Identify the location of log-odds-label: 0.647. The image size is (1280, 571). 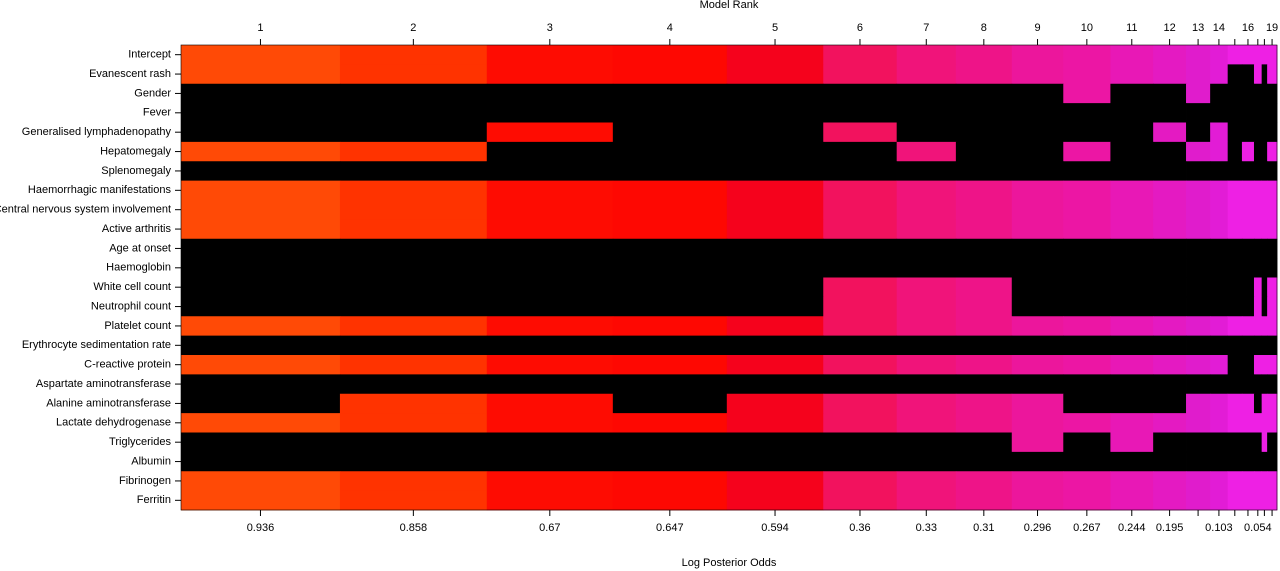
(670, 528).